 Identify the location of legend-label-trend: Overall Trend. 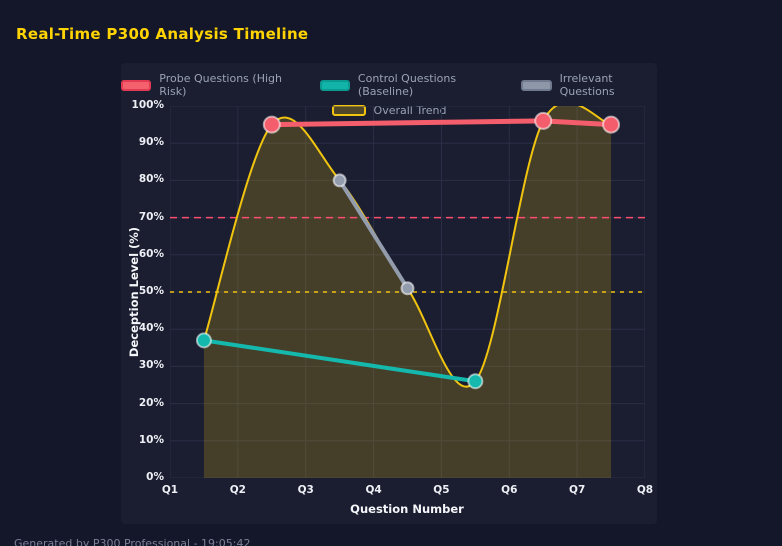
(410, 110).